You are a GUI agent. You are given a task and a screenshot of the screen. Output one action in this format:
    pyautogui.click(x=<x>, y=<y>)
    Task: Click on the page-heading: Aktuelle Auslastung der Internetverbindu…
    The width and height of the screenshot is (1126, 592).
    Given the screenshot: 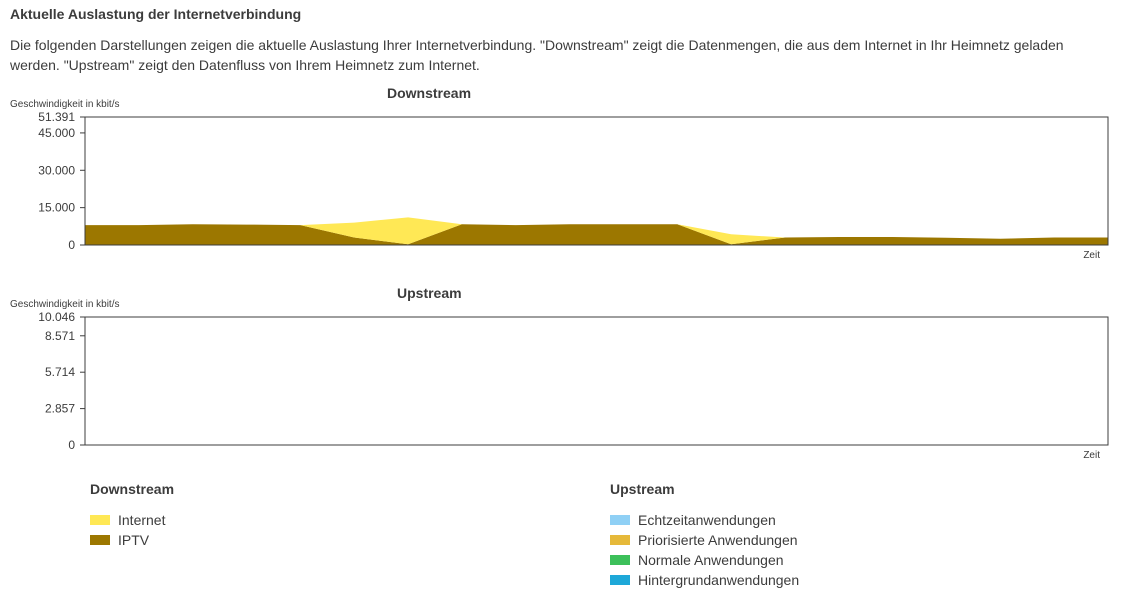 What is the action you would take?
    pyautogui.click(x=156, y=14)
    